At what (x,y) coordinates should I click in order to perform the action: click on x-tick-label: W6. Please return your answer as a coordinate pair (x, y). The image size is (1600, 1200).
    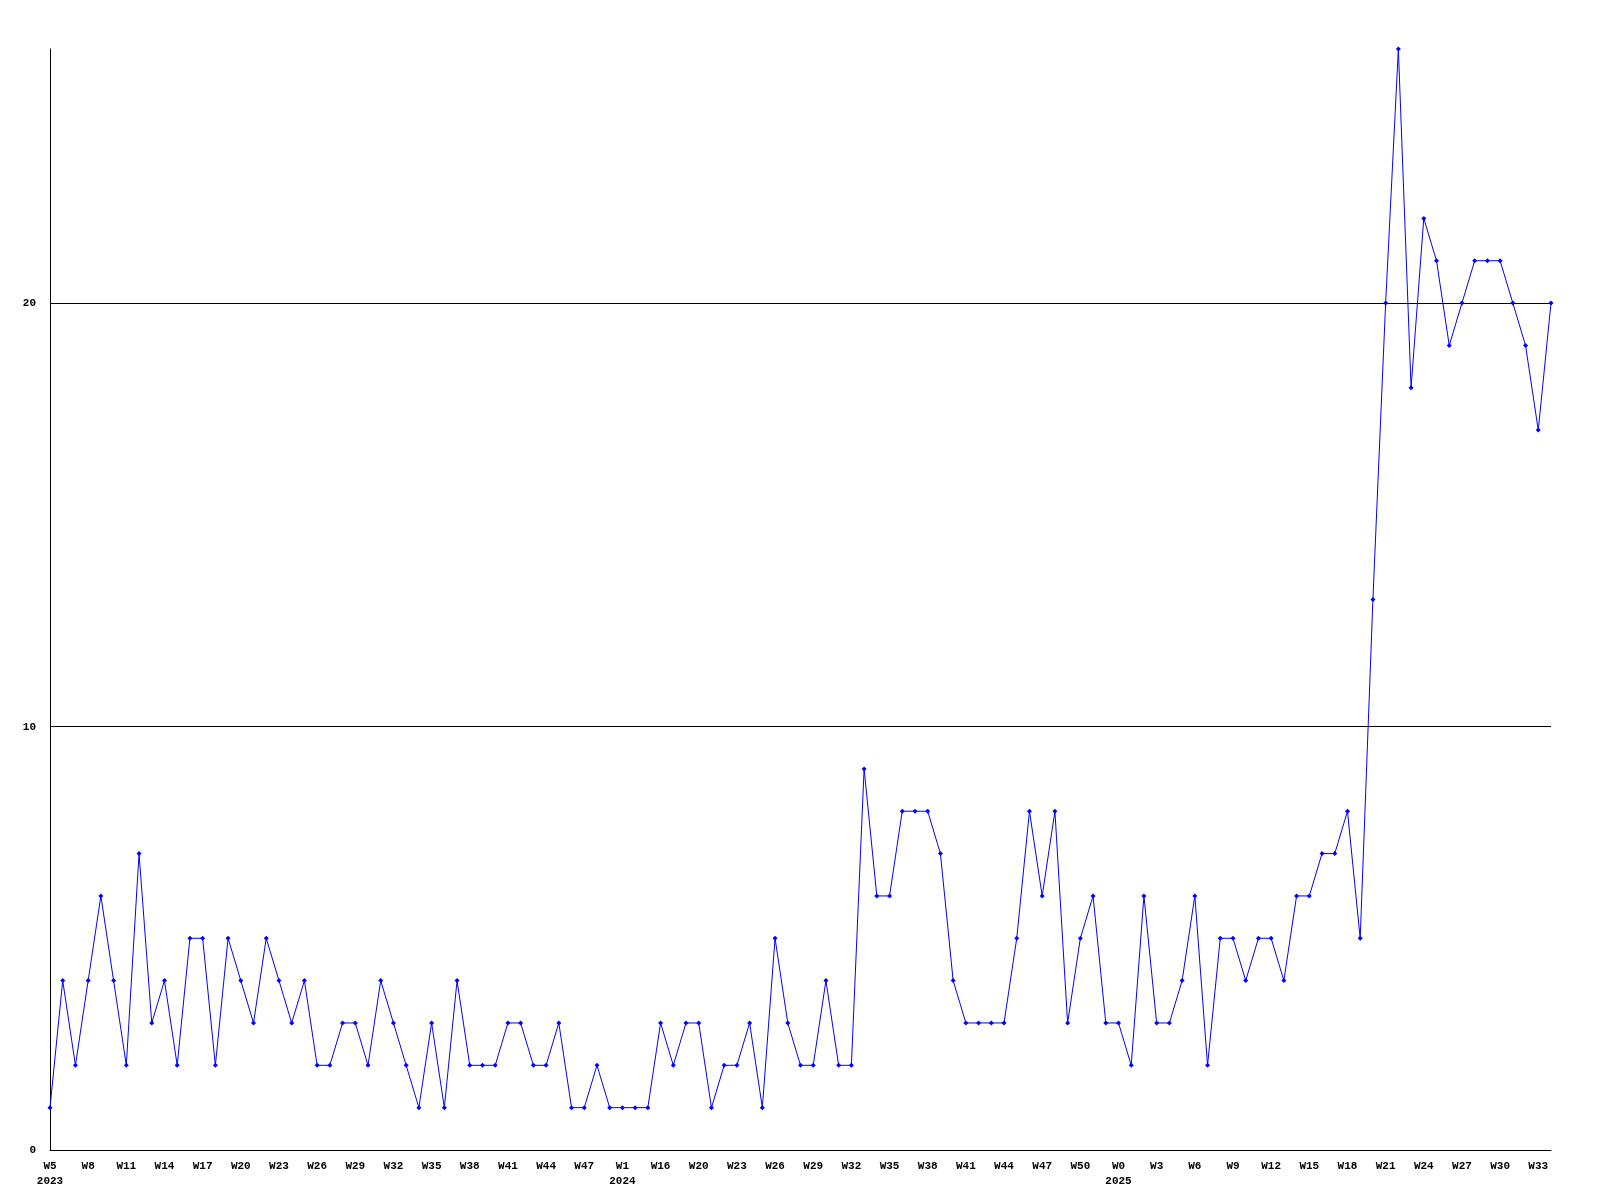
    Looking at the image, I should click on (1195, 1165).